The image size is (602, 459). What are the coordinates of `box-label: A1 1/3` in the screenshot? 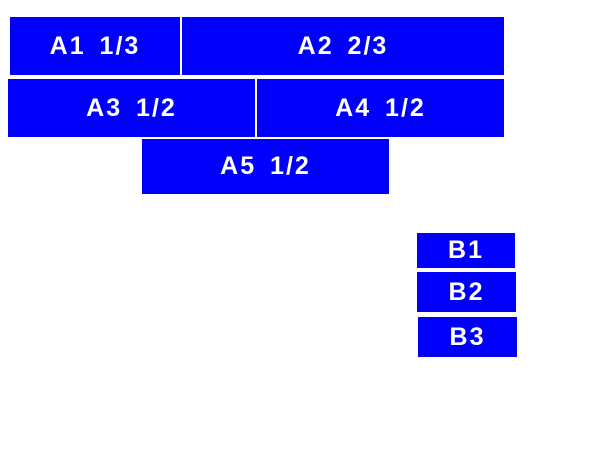 It's located at (95, 45).